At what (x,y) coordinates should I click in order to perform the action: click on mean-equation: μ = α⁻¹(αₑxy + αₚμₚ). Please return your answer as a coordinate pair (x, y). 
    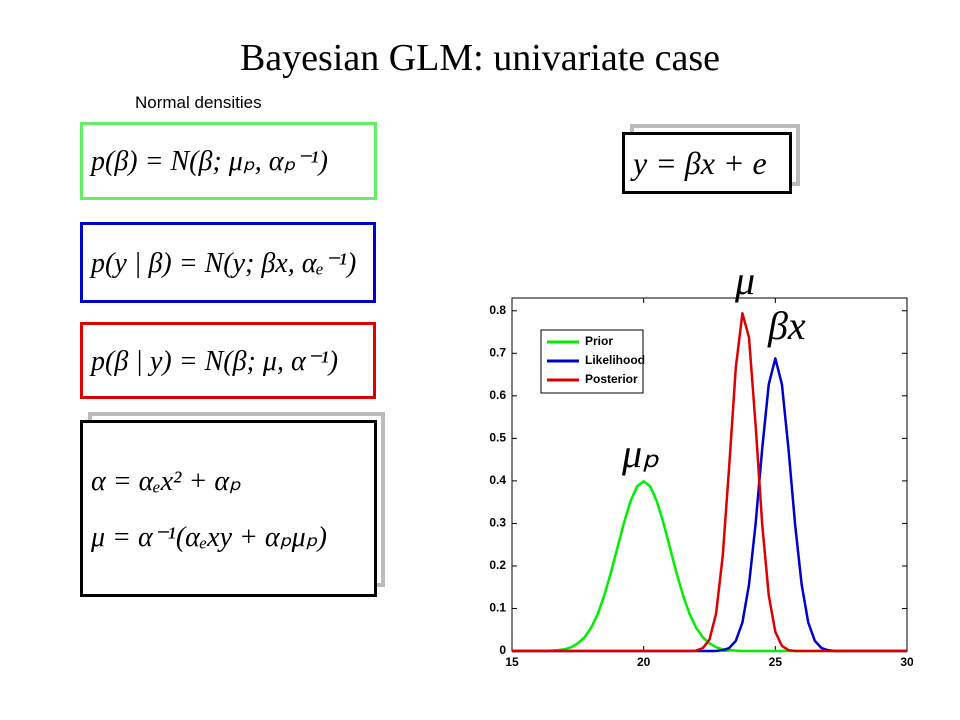
    Looking at the image, I should click on (209, 537).